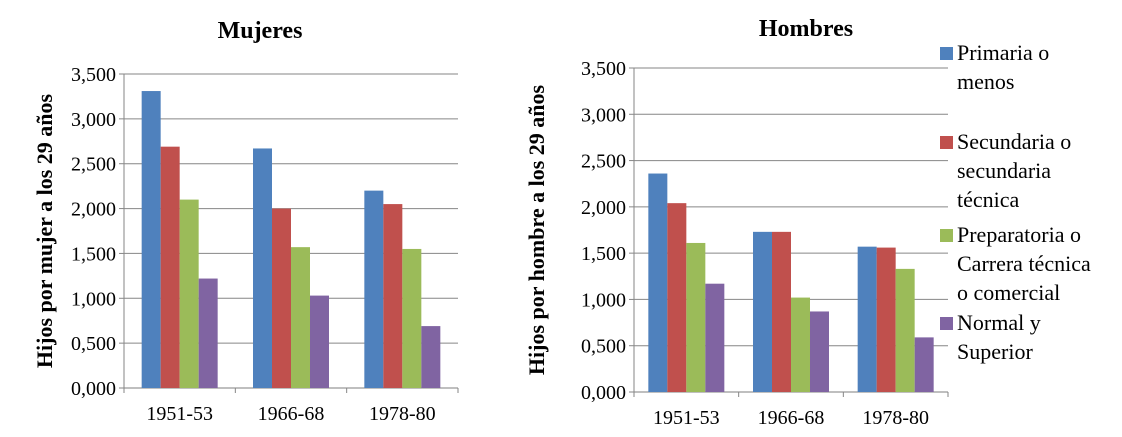 Image resolution: width=1122 pixels, height=437 pixels. Describe the element at coordinates (985, 81) in the screenshot. I see `legend-label: menos` at that location.